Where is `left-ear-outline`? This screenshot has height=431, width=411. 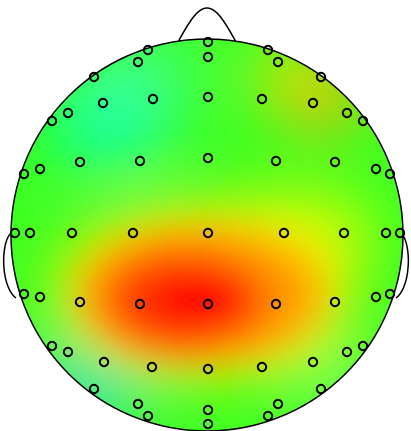
left-ear-outline is located at coordinates (9, 265).